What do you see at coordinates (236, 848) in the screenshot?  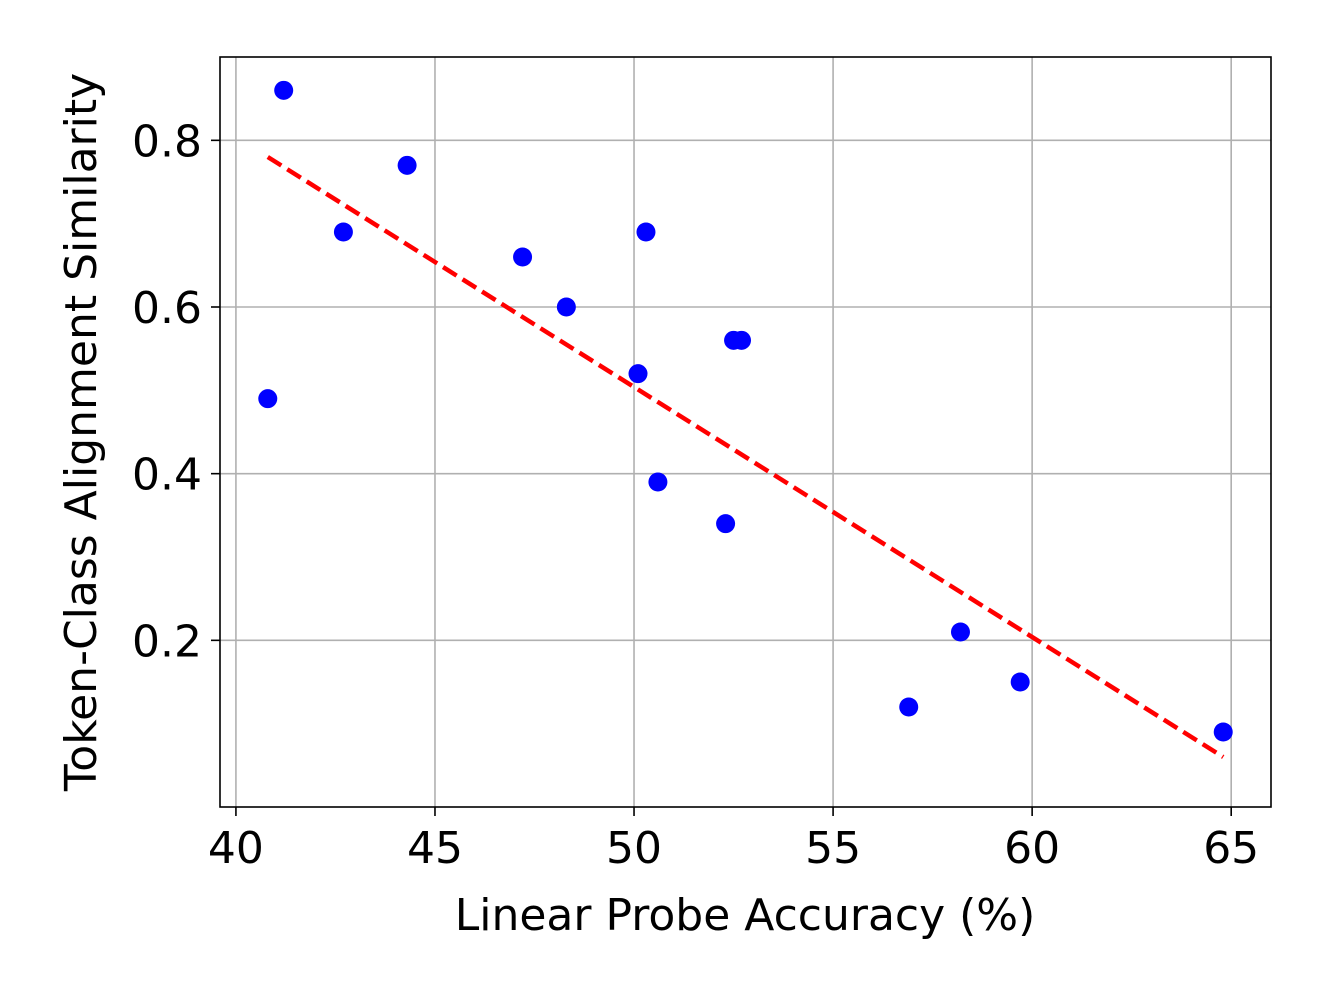 I see `x-tick-label: 40` at bounding box center [236, 848].